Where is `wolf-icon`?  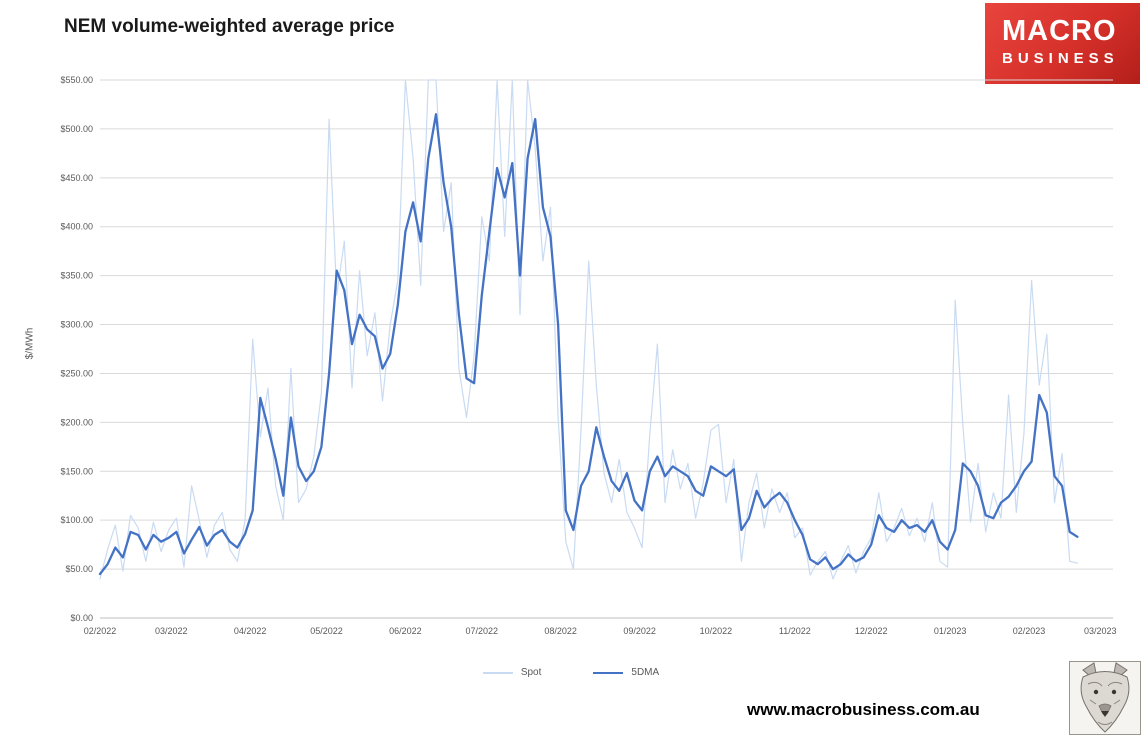 wolf-icon is located at coordinates (1105, 698).